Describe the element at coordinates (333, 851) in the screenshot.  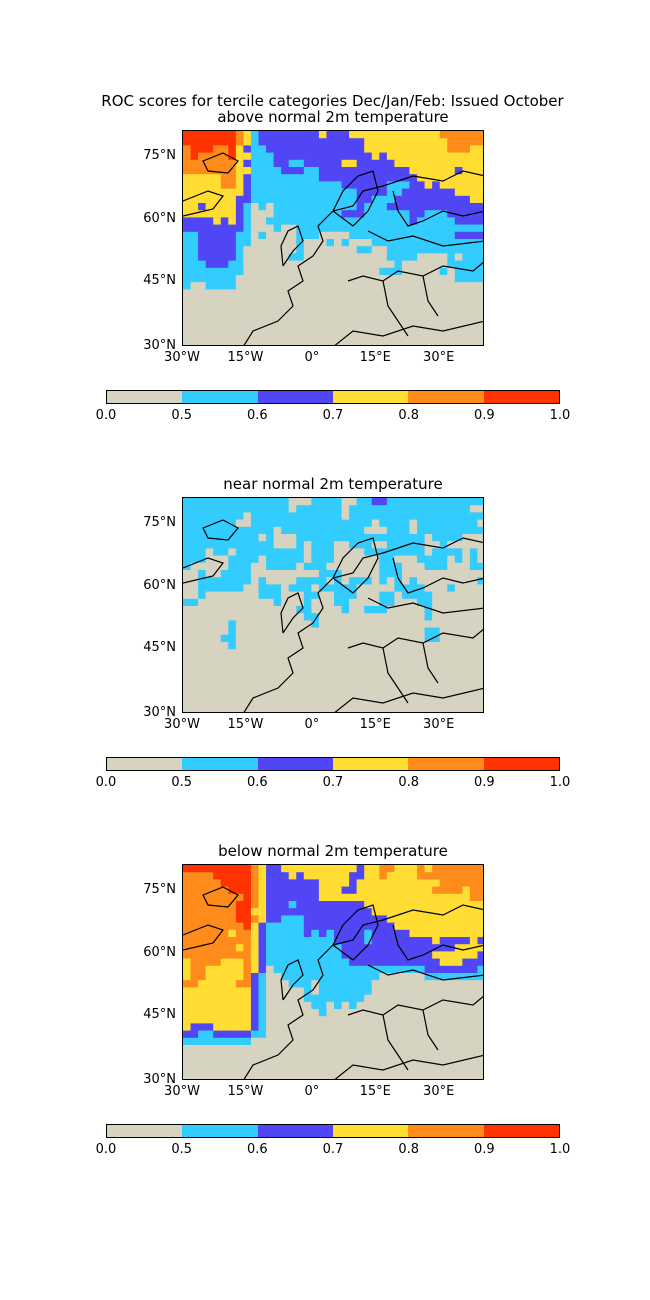
I see `panel-title: below normal 2m temperature` at that location.